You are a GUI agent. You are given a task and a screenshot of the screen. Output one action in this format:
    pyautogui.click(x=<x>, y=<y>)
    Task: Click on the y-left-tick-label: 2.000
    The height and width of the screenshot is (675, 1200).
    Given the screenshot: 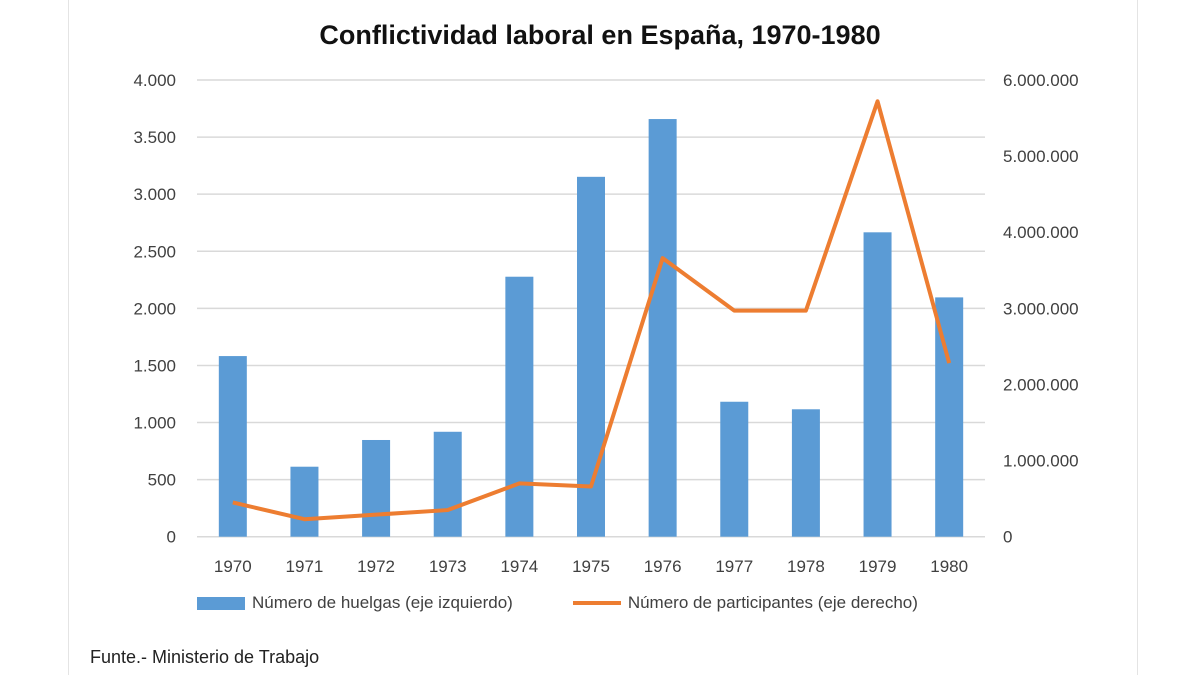 What is the action you would take?
    pyautogui.click(x=154, y=308)
    